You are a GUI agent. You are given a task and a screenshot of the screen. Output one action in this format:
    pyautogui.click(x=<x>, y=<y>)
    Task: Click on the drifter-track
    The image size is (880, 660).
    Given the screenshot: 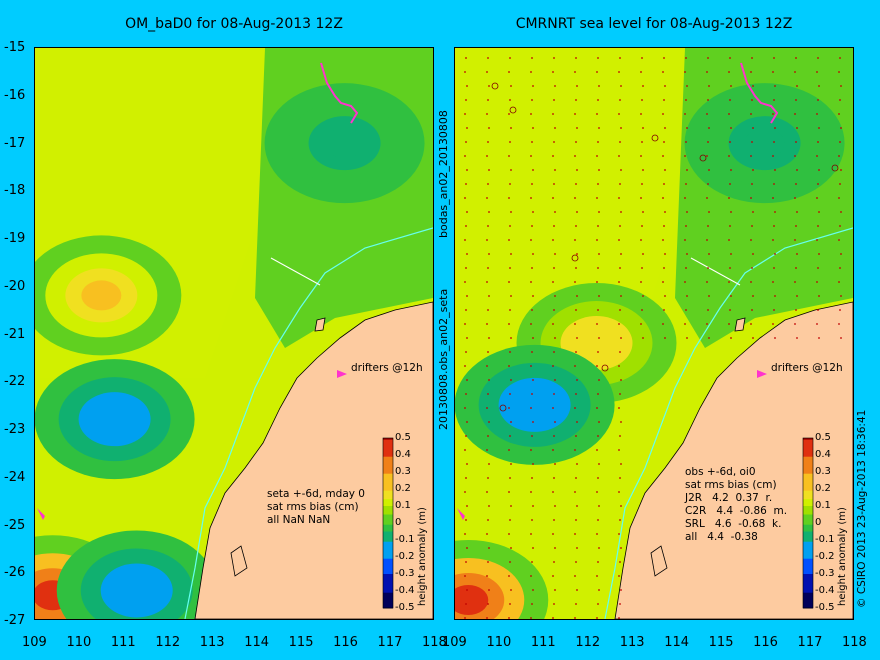 What is the action you would take?
    pyautogui.click(x=339, y=93)
    